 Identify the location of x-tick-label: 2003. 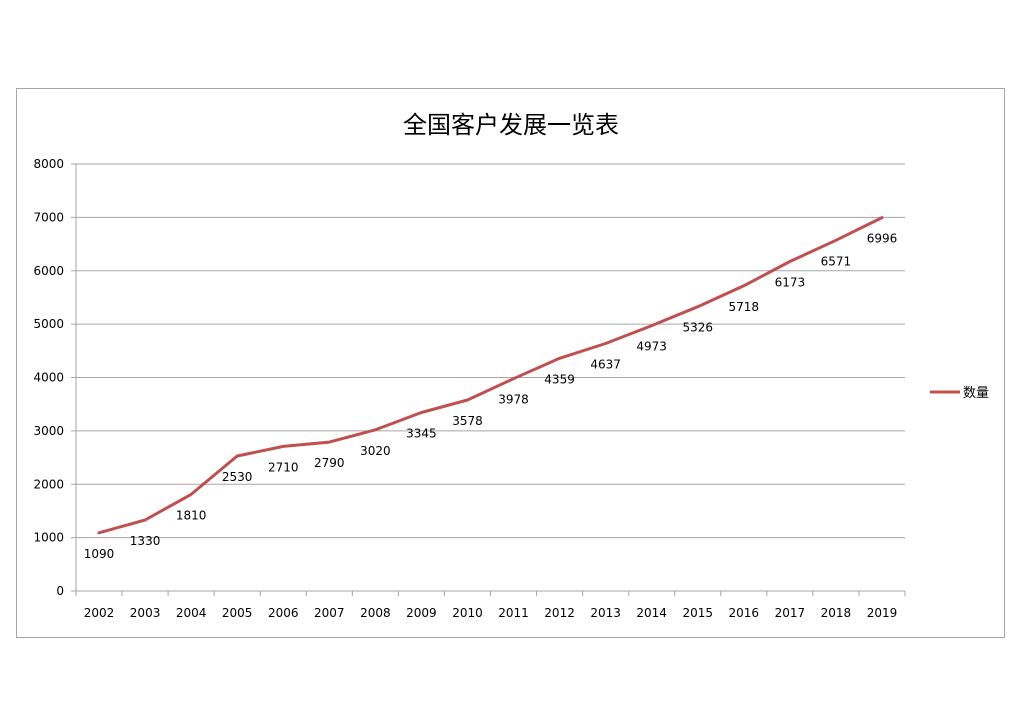
(145, 613).